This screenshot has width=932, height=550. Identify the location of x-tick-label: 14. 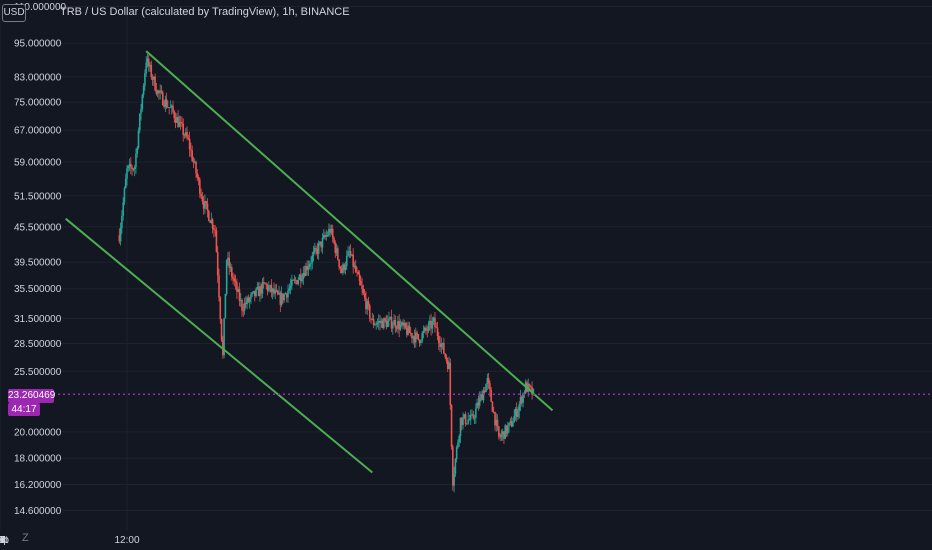
(3, 540).